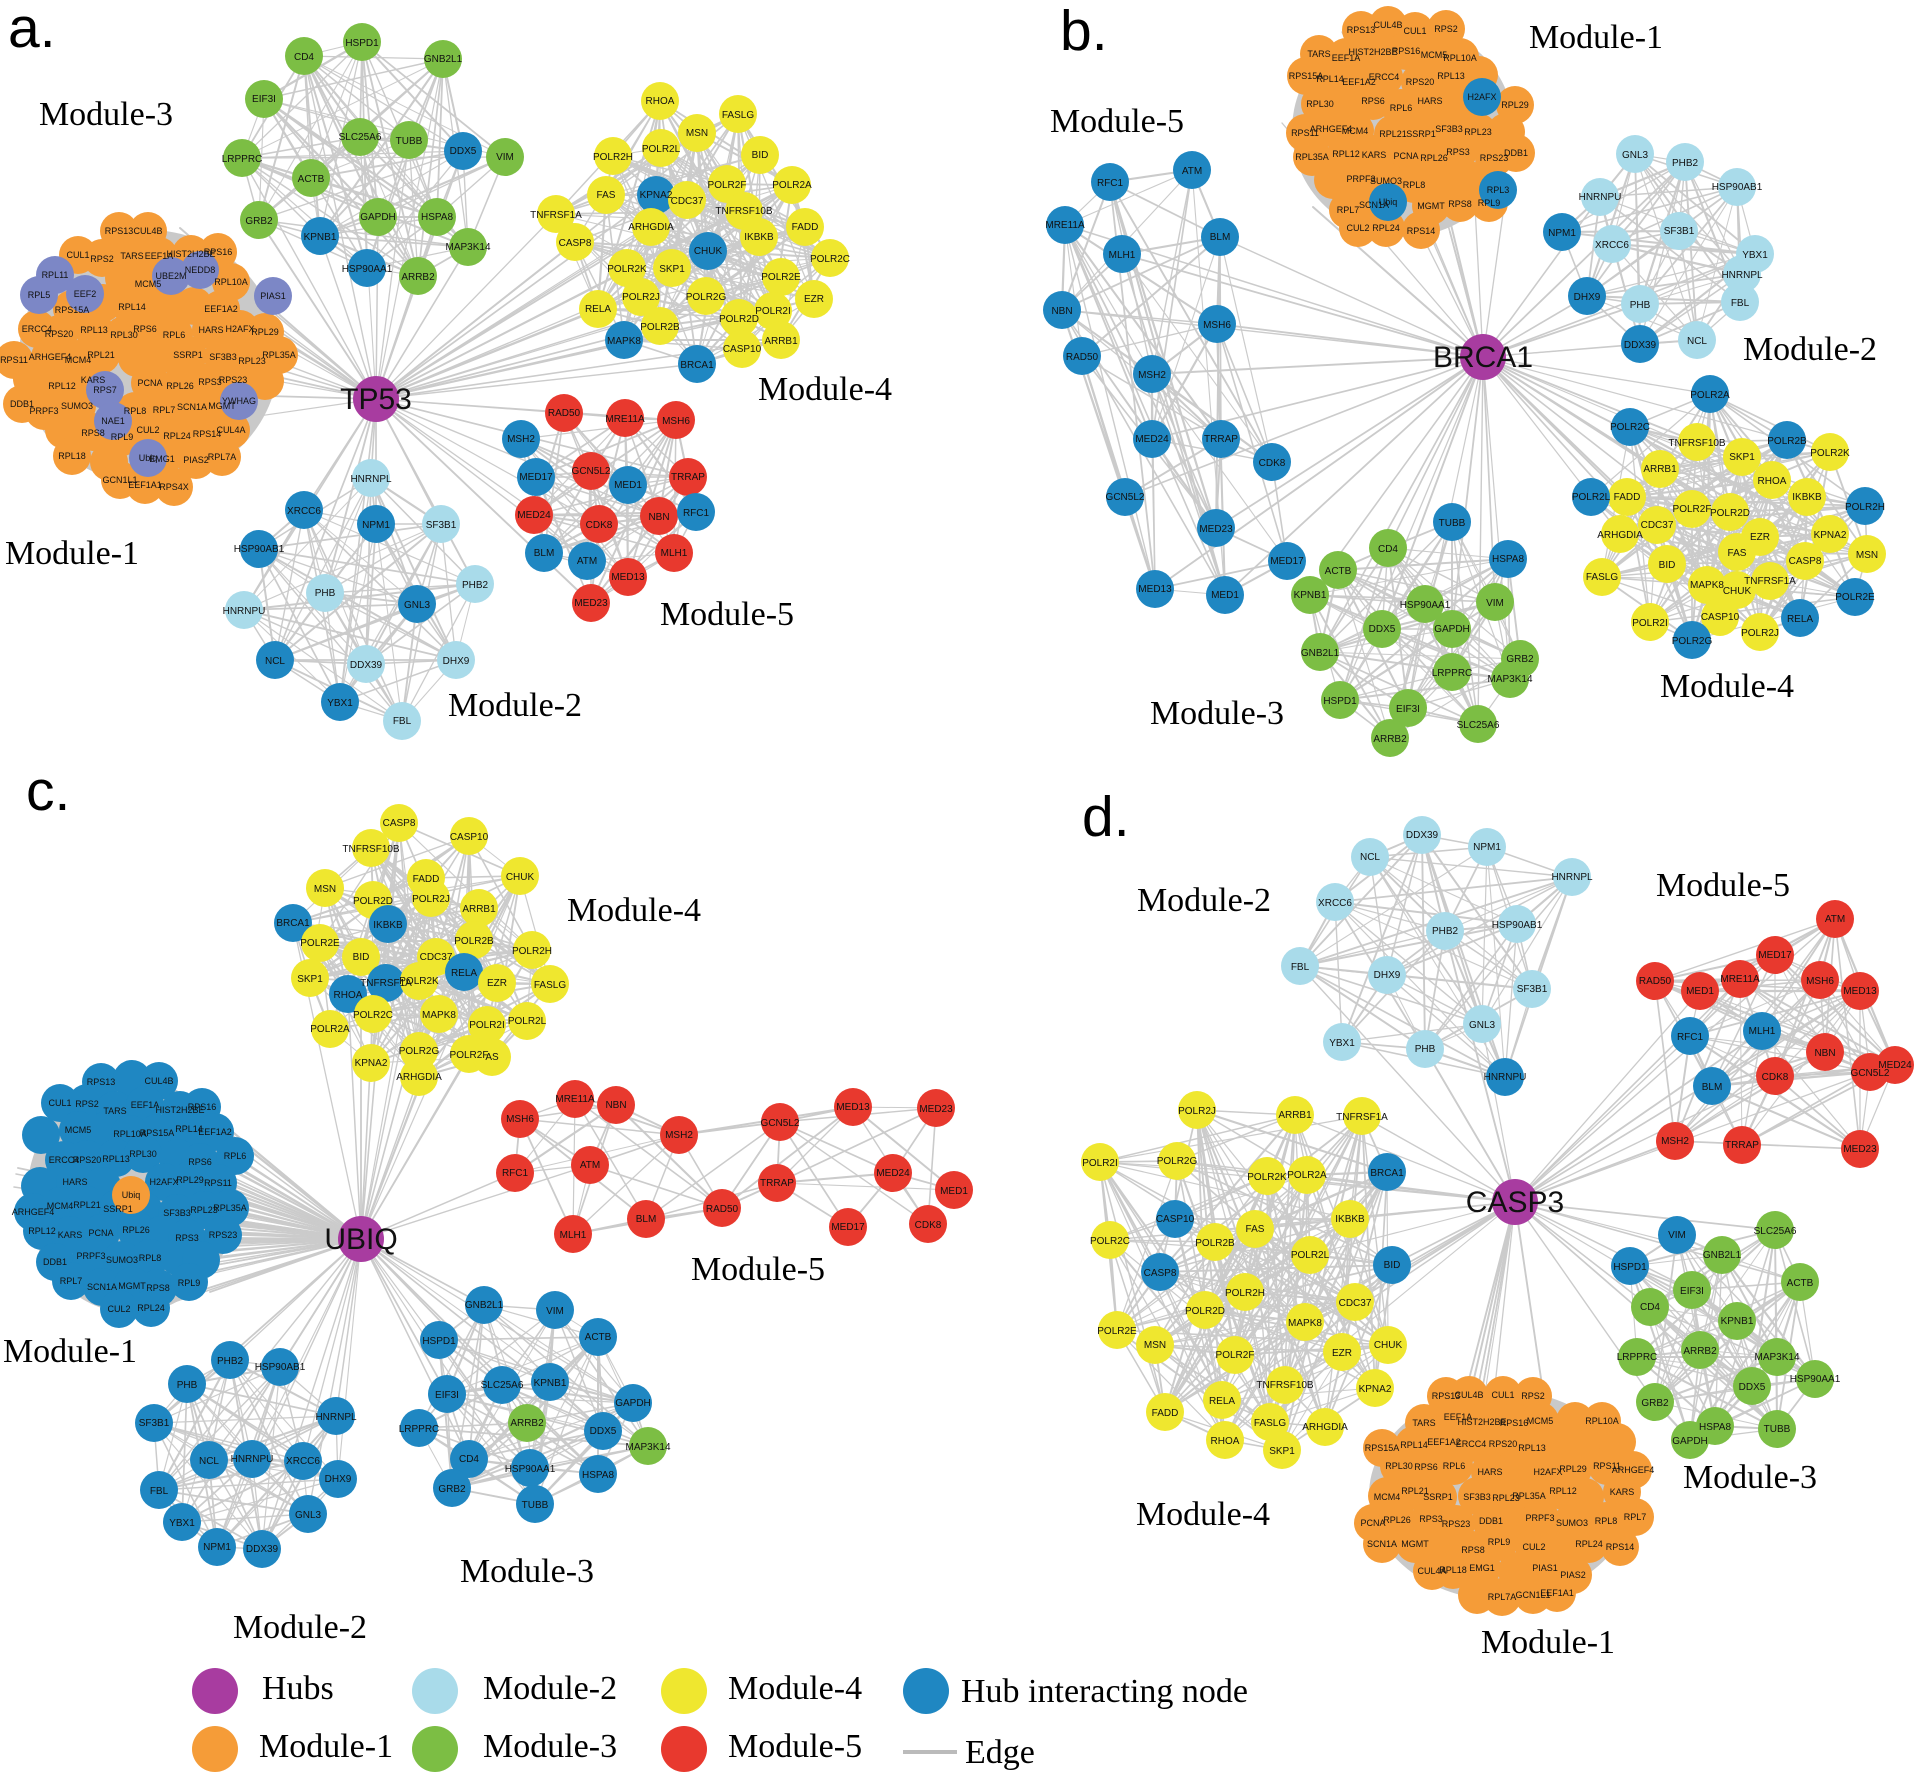 This screenshot has width=1923, height=1780. I want to click on svg-text: RPS23, so click(1494, 158).